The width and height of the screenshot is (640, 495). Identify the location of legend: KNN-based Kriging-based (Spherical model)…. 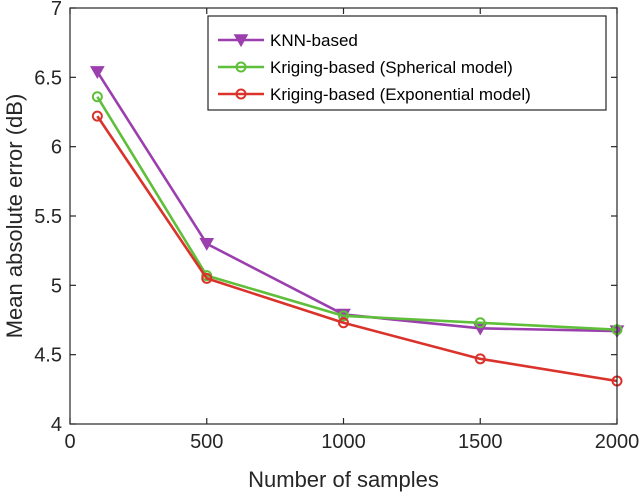
(407, 63).